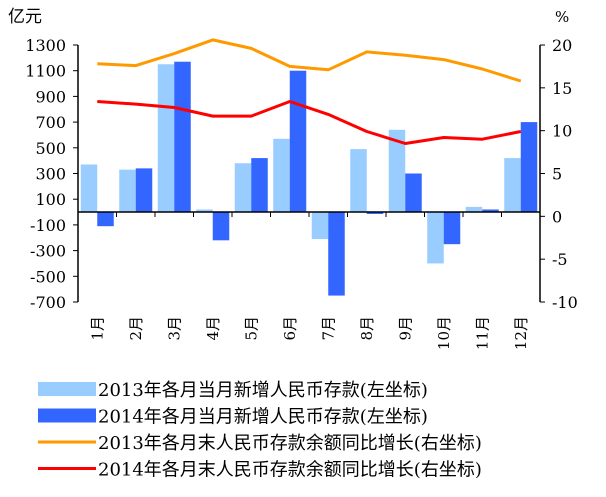 The height and width of the screenshot is (497, 606). I want to click on right-tick-label: 15, so click(562, 88).